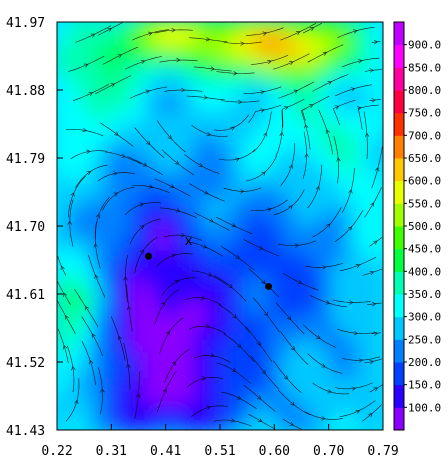  What do you see at coordinates (209, 262) in the screenshot?
I see `station-markers: x` at bounding box center [209, 262].